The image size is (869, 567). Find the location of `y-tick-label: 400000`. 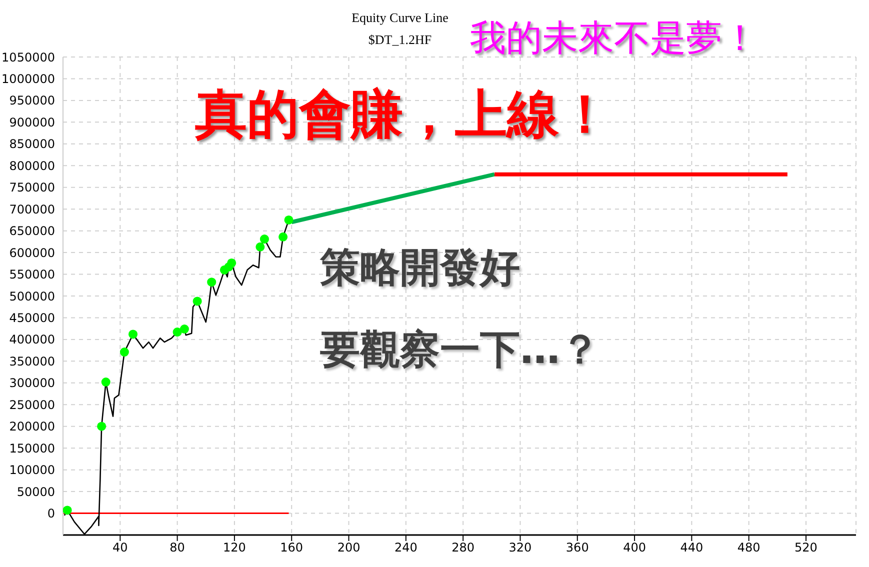

y-tick-label: 400000 is located at coordinates (32, 339).